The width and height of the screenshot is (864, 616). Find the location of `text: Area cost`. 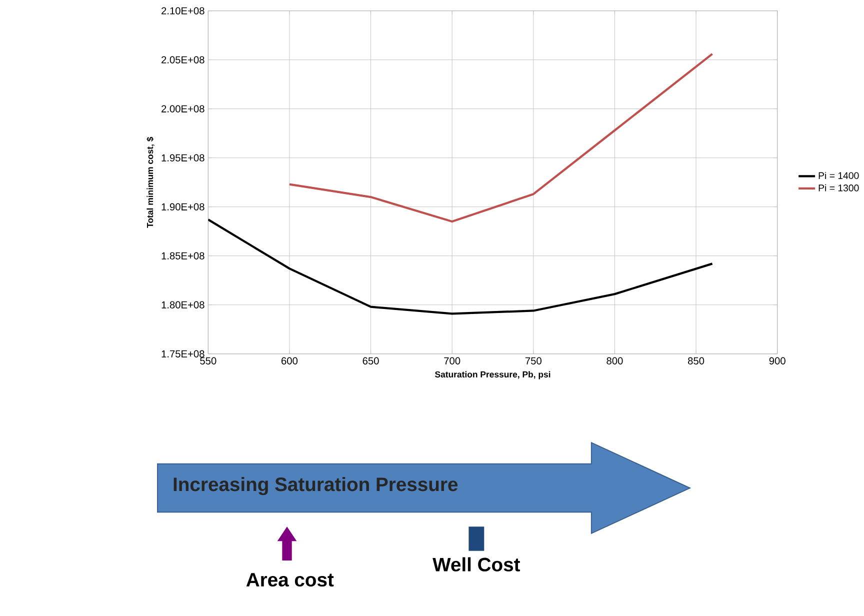

text: Area cost is located at coordinates (290, 580).